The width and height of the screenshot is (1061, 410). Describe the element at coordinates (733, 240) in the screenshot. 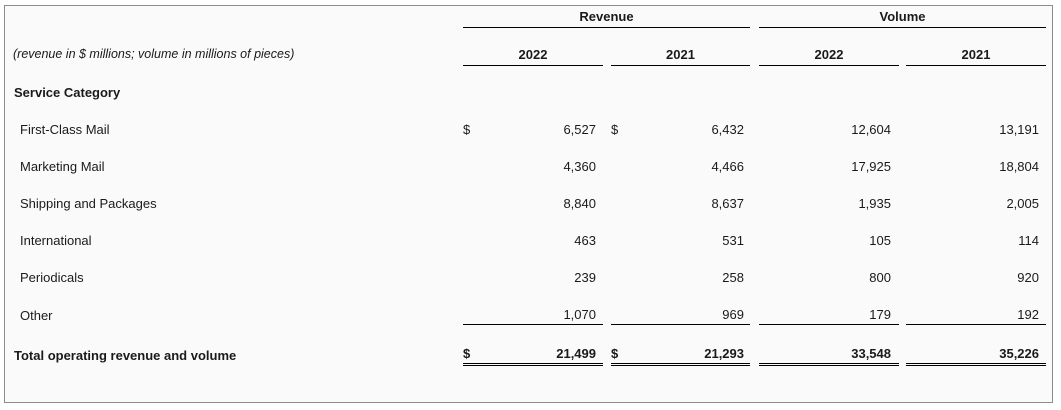

I see `cell-revenue-2021: 531` at that location.